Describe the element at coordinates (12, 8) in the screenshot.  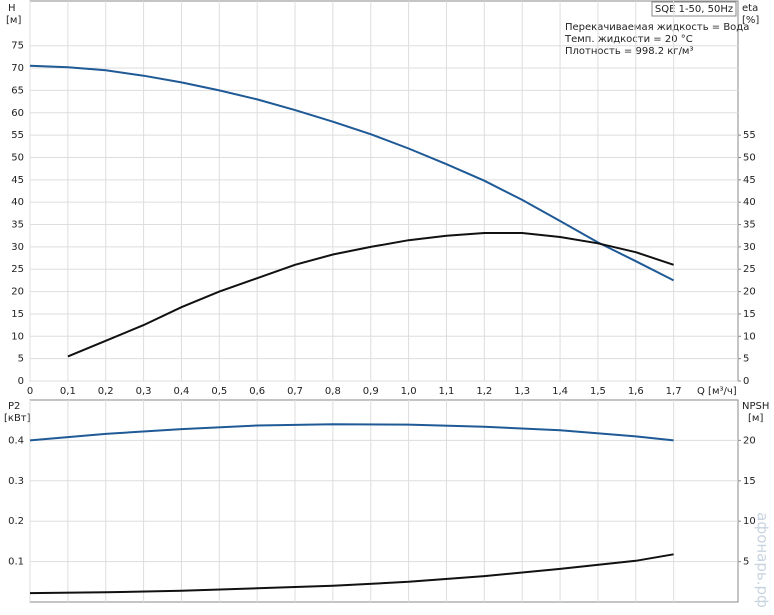
I see `y-label: H` at that location.